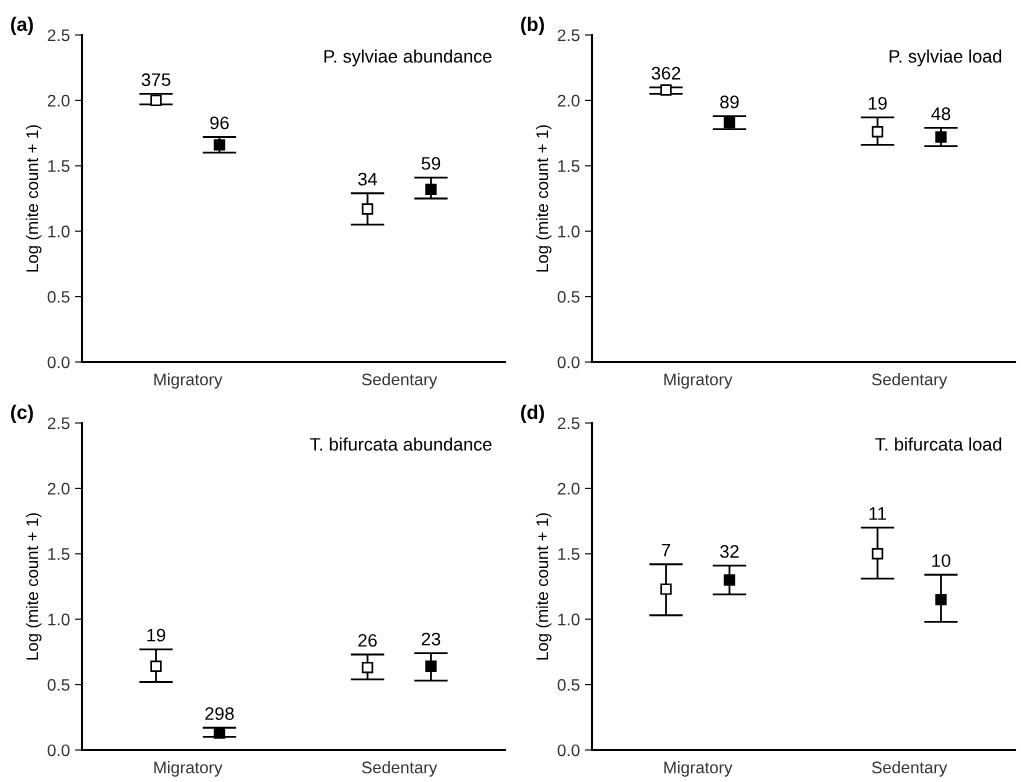  I want to click on annotation: 32, so click(729, 551).